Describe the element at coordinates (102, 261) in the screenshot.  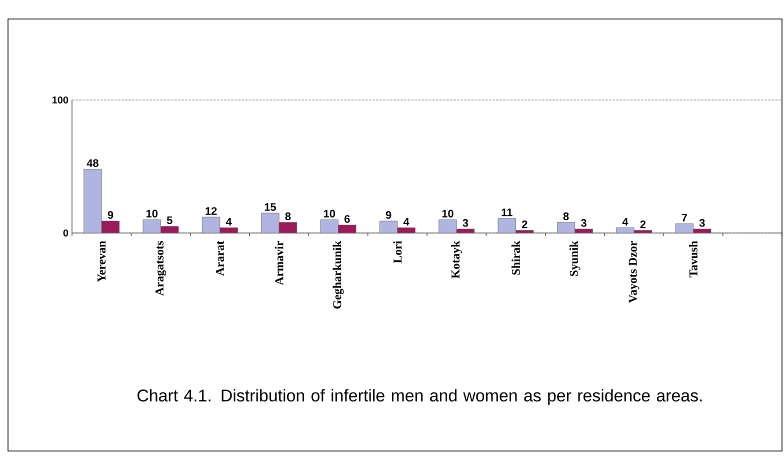
I see `x-tick-label: Yerevan` at that location.